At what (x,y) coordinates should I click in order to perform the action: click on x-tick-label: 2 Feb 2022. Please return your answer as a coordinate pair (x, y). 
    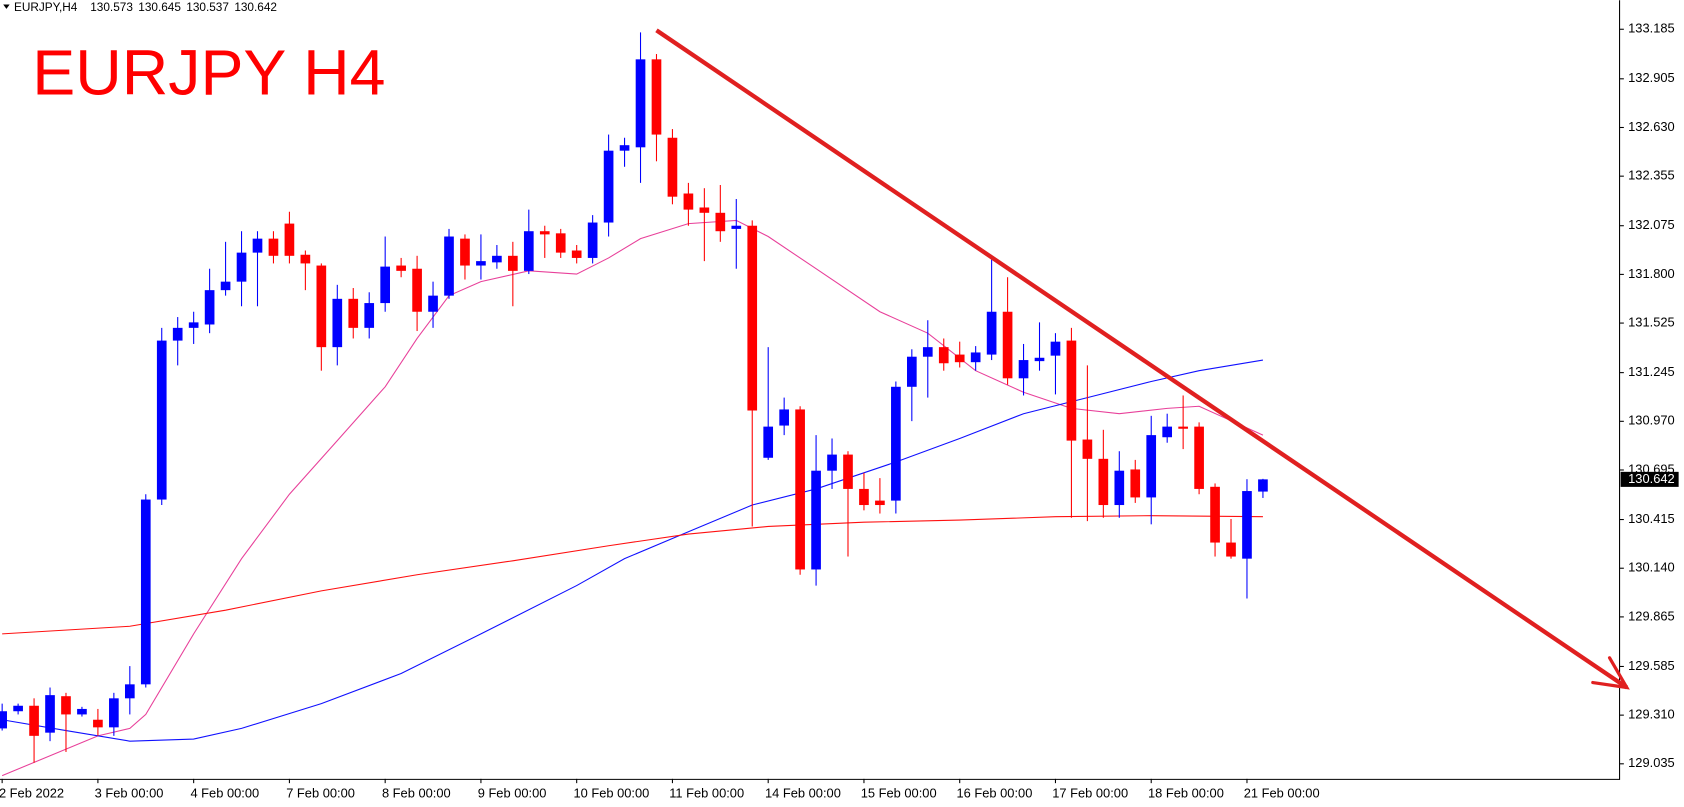
    Looking at the image, I should click on (32, 792).